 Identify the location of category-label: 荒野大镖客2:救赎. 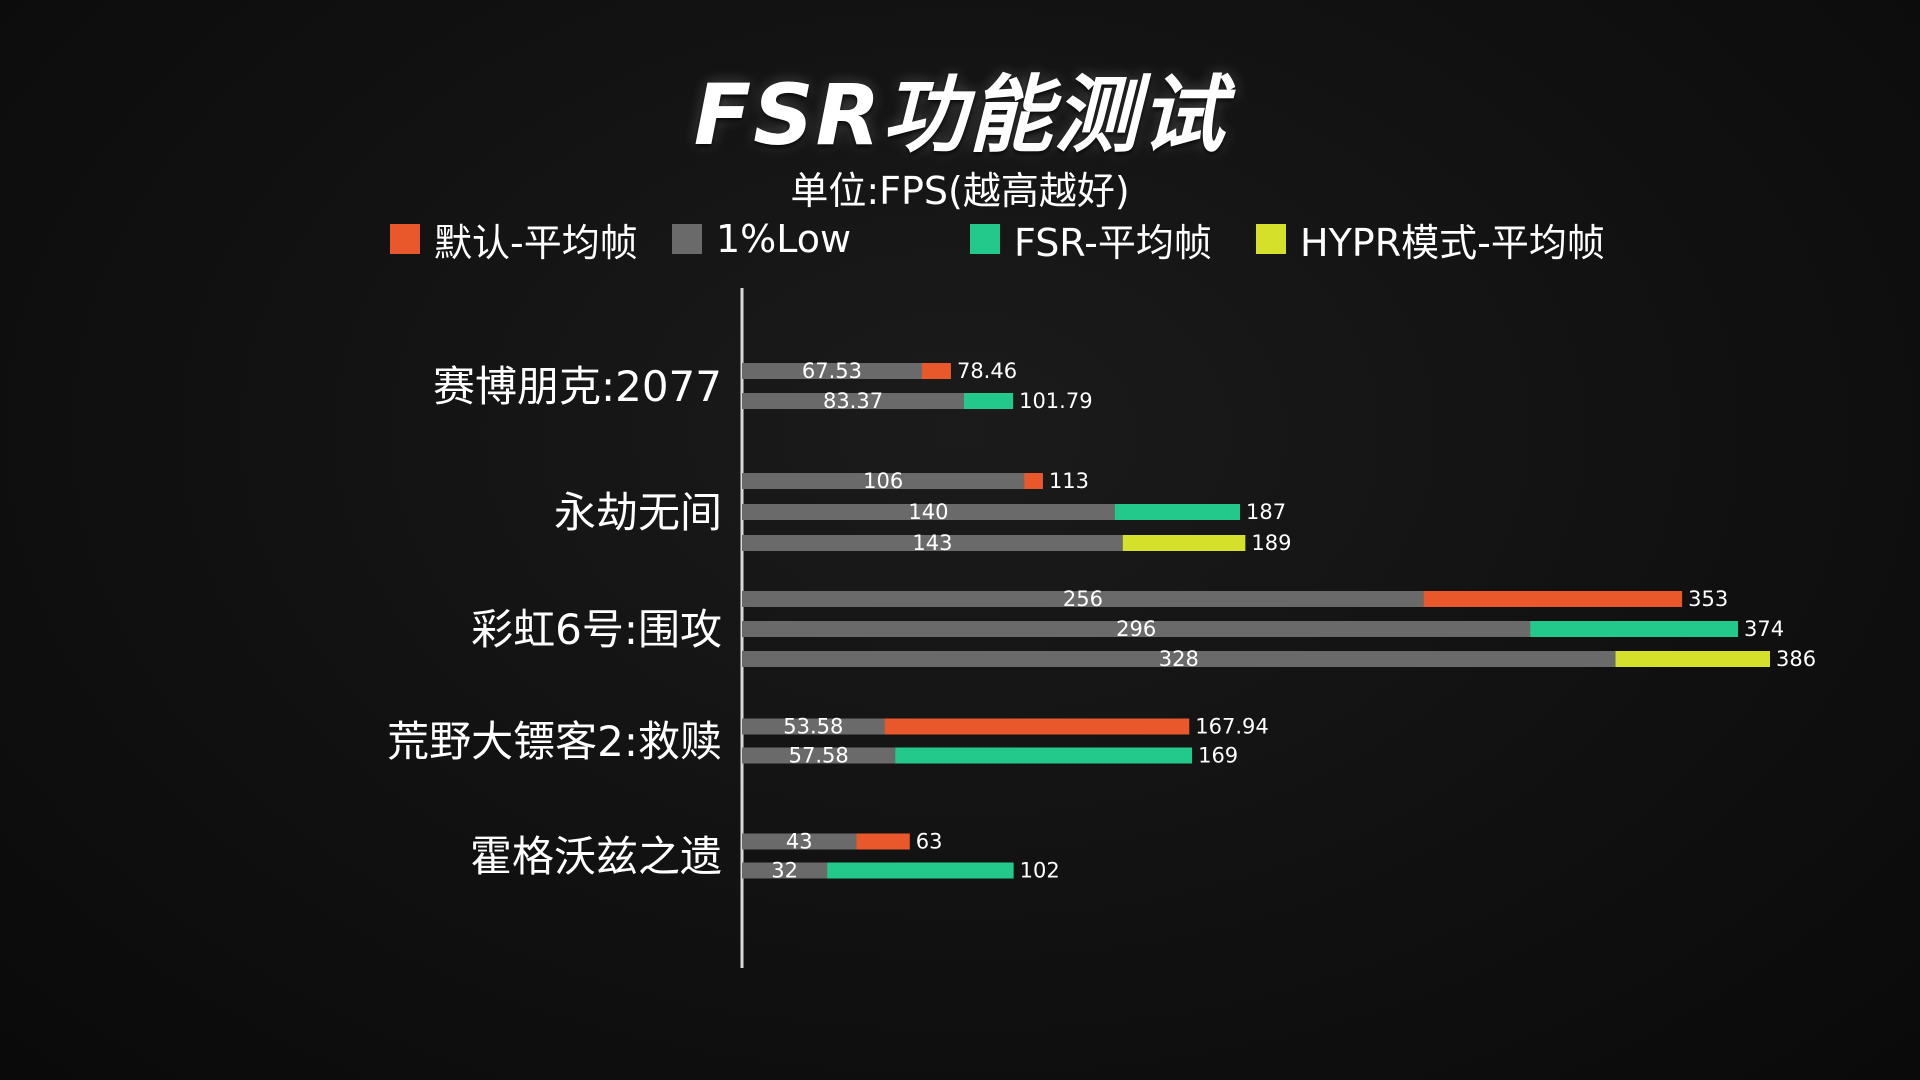
(554, 741).